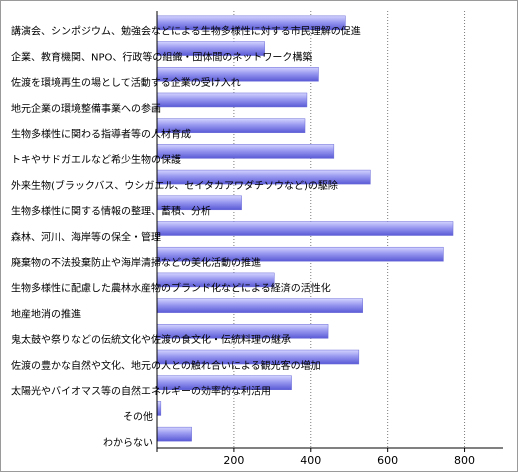 The width and height of the screenshot is (518, 472). I want to click on category-label: 講演会、シンポジウム、勉強会などによる生物多様性に対する市民理解の促進, so click(186, 31).